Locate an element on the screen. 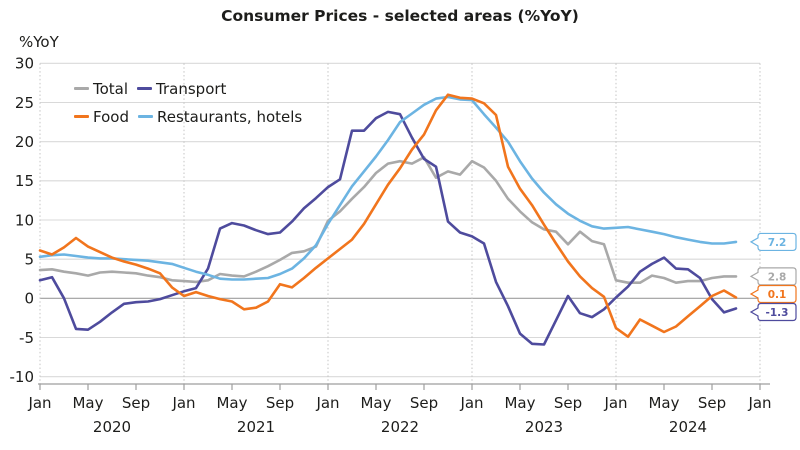  end-label-box-food is located at coordinates (773, 294).